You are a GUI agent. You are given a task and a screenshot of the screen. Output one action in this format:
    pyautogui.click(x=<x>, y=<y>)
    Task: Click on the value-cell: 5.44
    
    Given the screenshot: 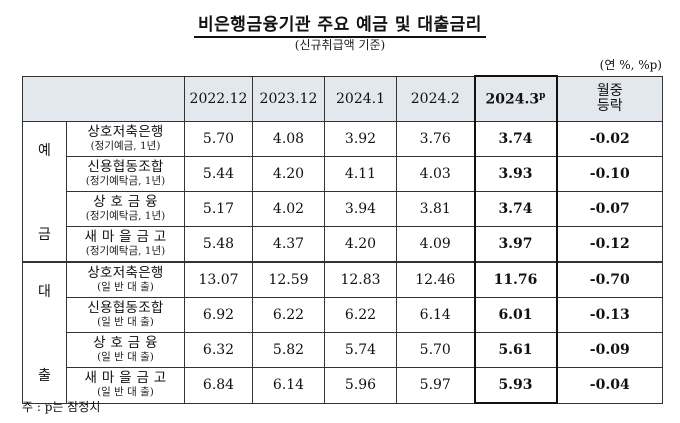 What is the action you would take?
    pyautogui.click(x=218, y=174)
    